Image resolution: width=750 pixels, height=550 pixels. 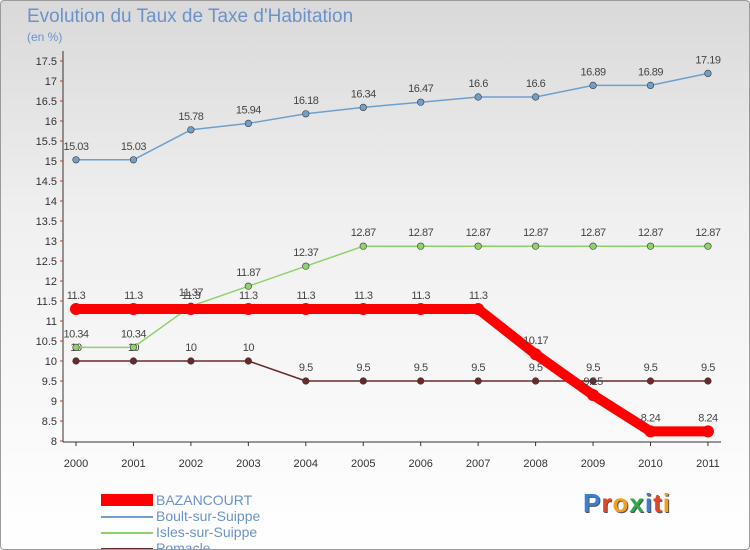 I want to click on x-tick-label: 2000, so click(x=76, y=464).